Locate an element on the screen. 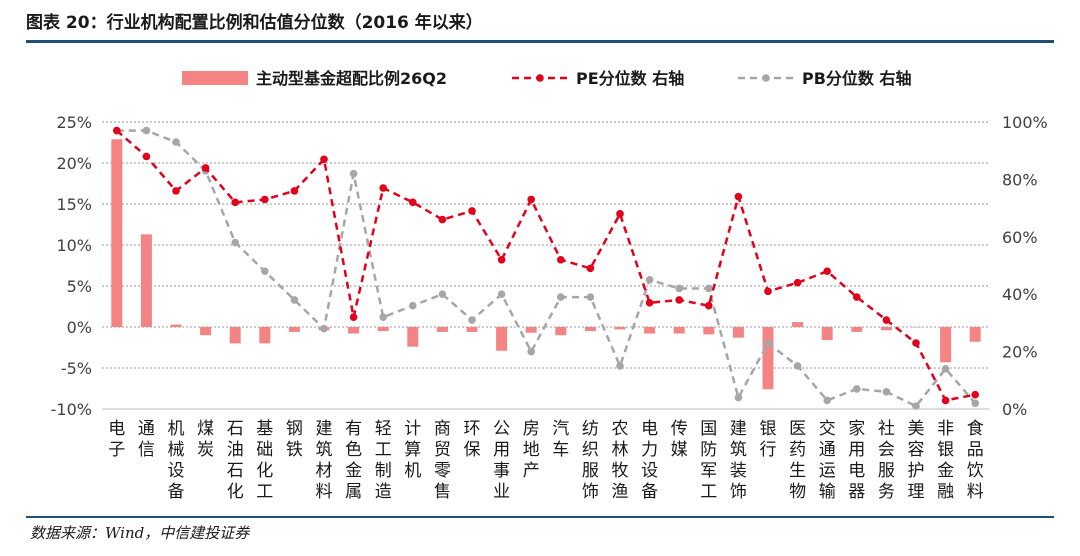 This screenshot has width=1080, height=556. x-tick-label: 汽车 is located at coordinates (560, 439).